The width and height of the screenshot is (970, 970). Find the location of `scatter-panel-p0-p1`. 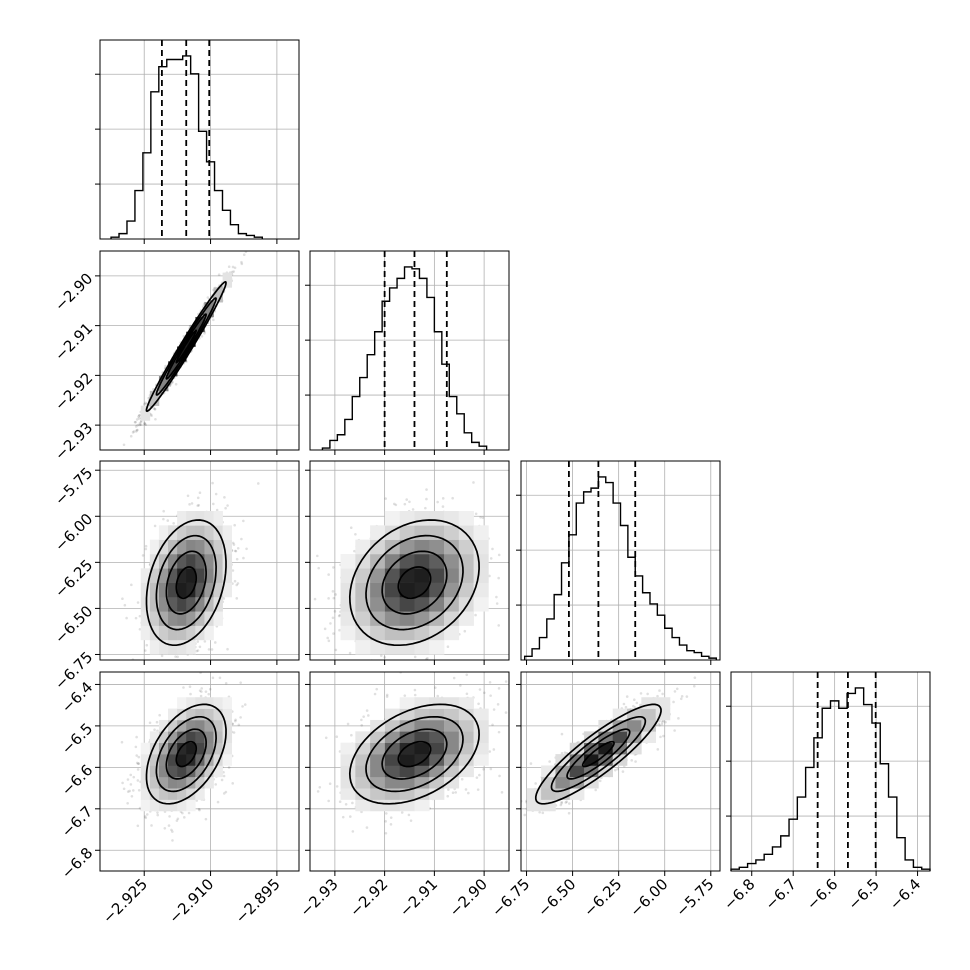

scatter-panel-p0-p1 is located at coordinates (197, 348).